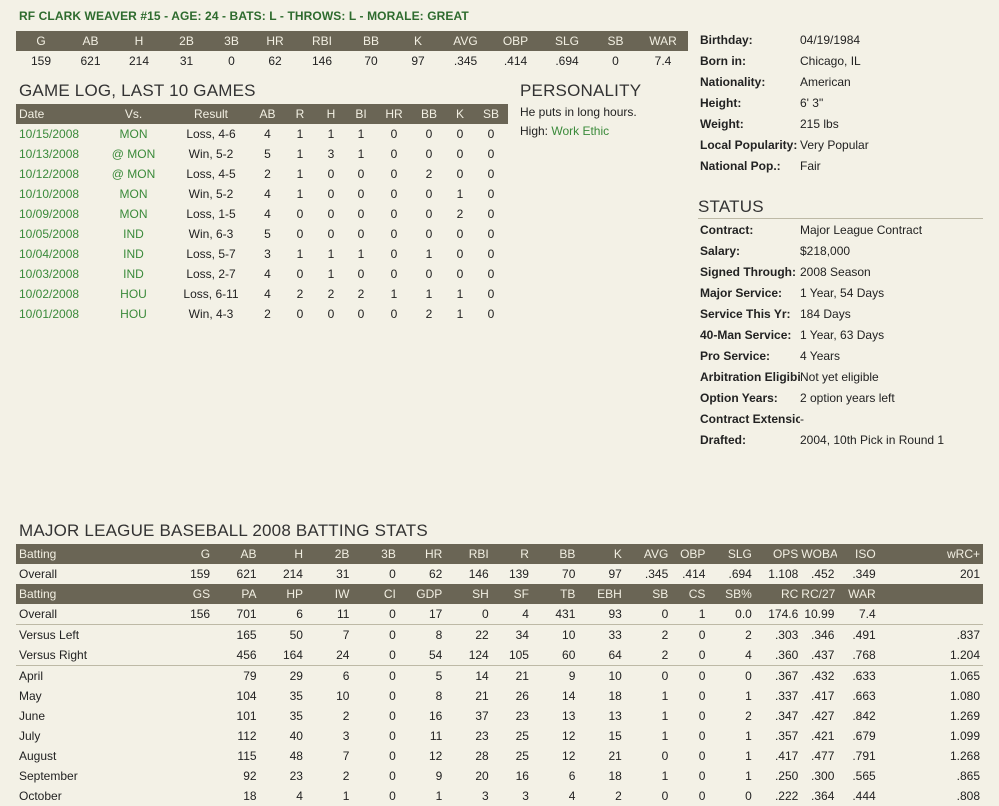 Image resolution: width=999 pixels, height=806 pixels. I want to click on batting-col-header: K, so click(601, 554).